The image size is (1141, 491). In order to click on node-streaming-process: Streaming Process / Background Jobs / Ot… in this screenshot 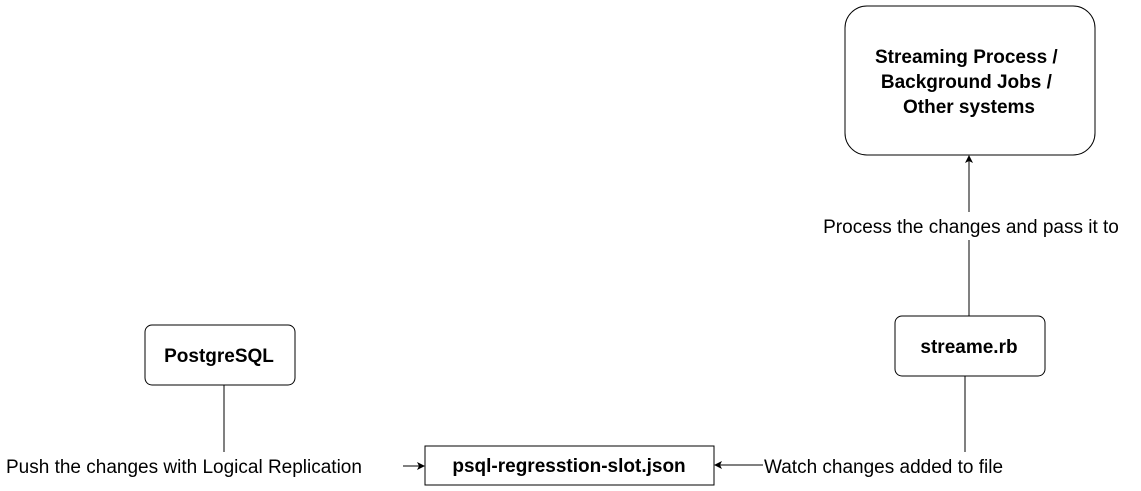, I will do `click(970, 80)`.